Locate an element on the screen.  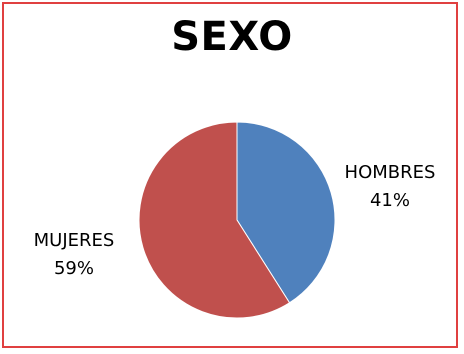
slice-label-mujeres-name: MUJERES is located at coordinates (74, 240).